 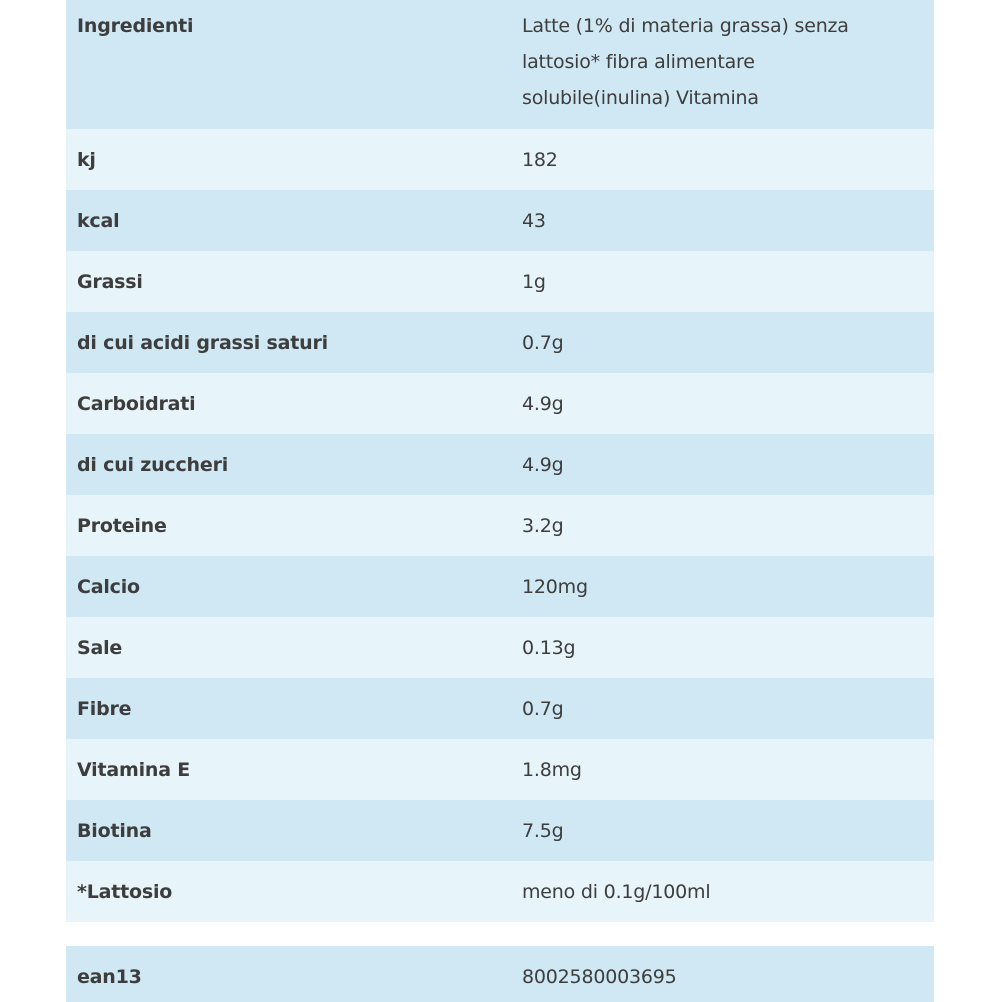 I want to click on row-label: kcal, so click(x=98, y=221).